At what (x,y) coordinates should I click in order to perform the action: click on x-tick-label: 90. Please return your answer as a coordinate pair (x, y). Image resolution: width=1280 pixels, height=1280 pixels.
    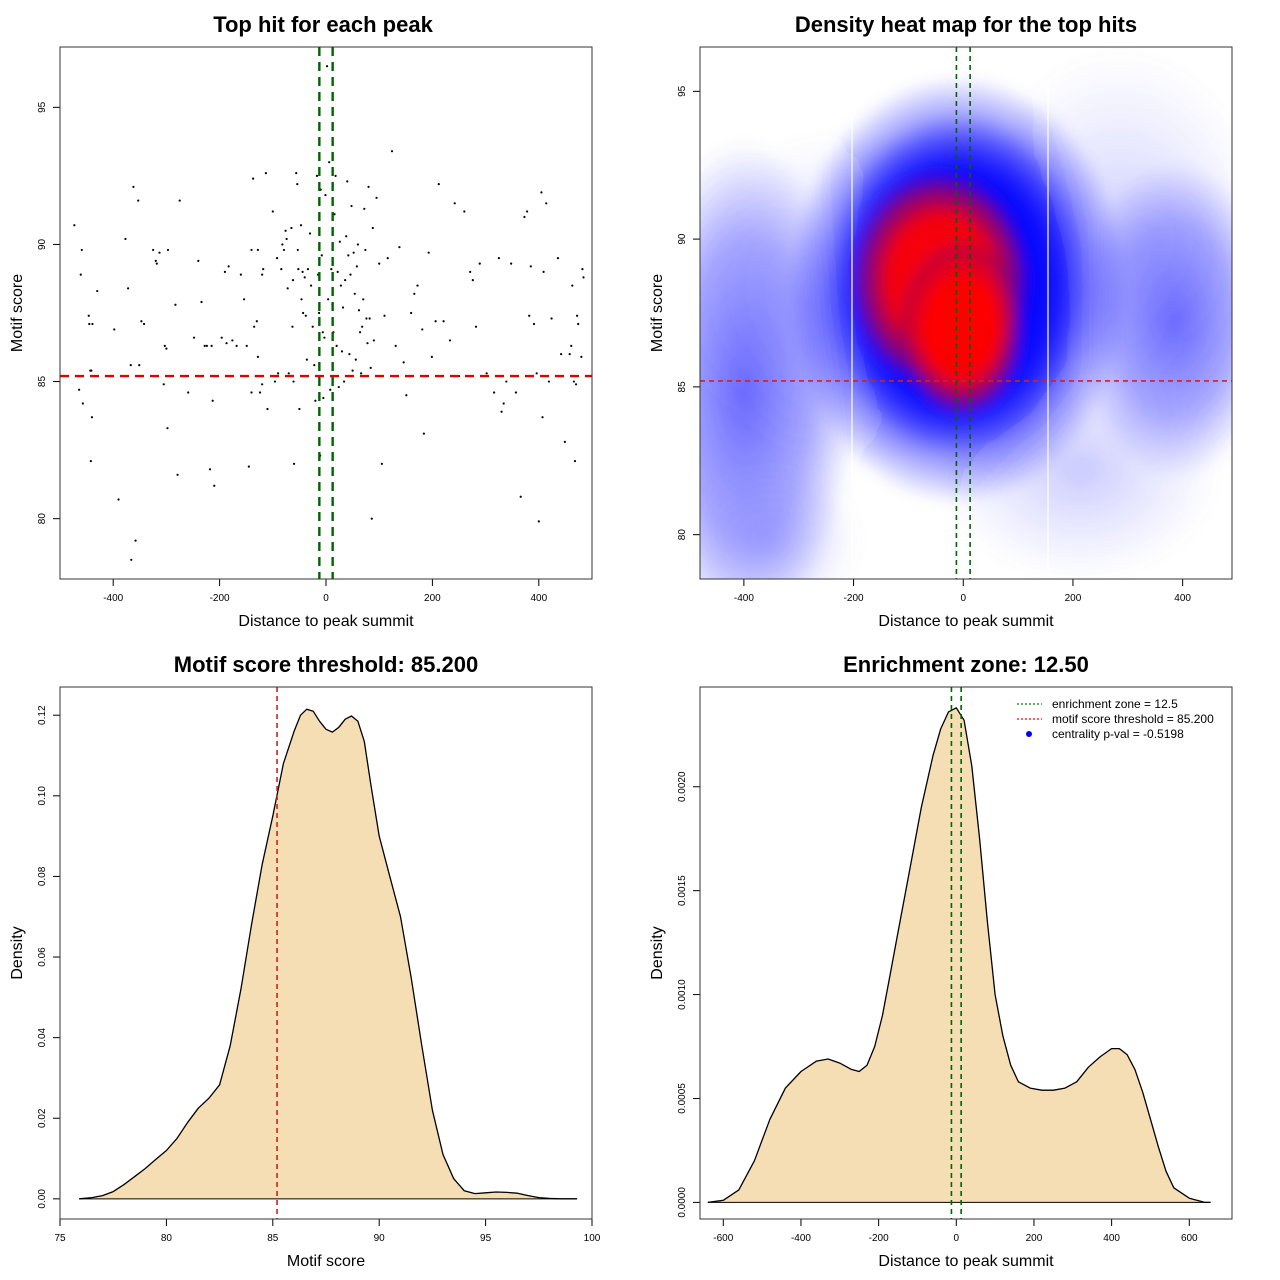
    Looking at the image, I should click on (380, 1238).